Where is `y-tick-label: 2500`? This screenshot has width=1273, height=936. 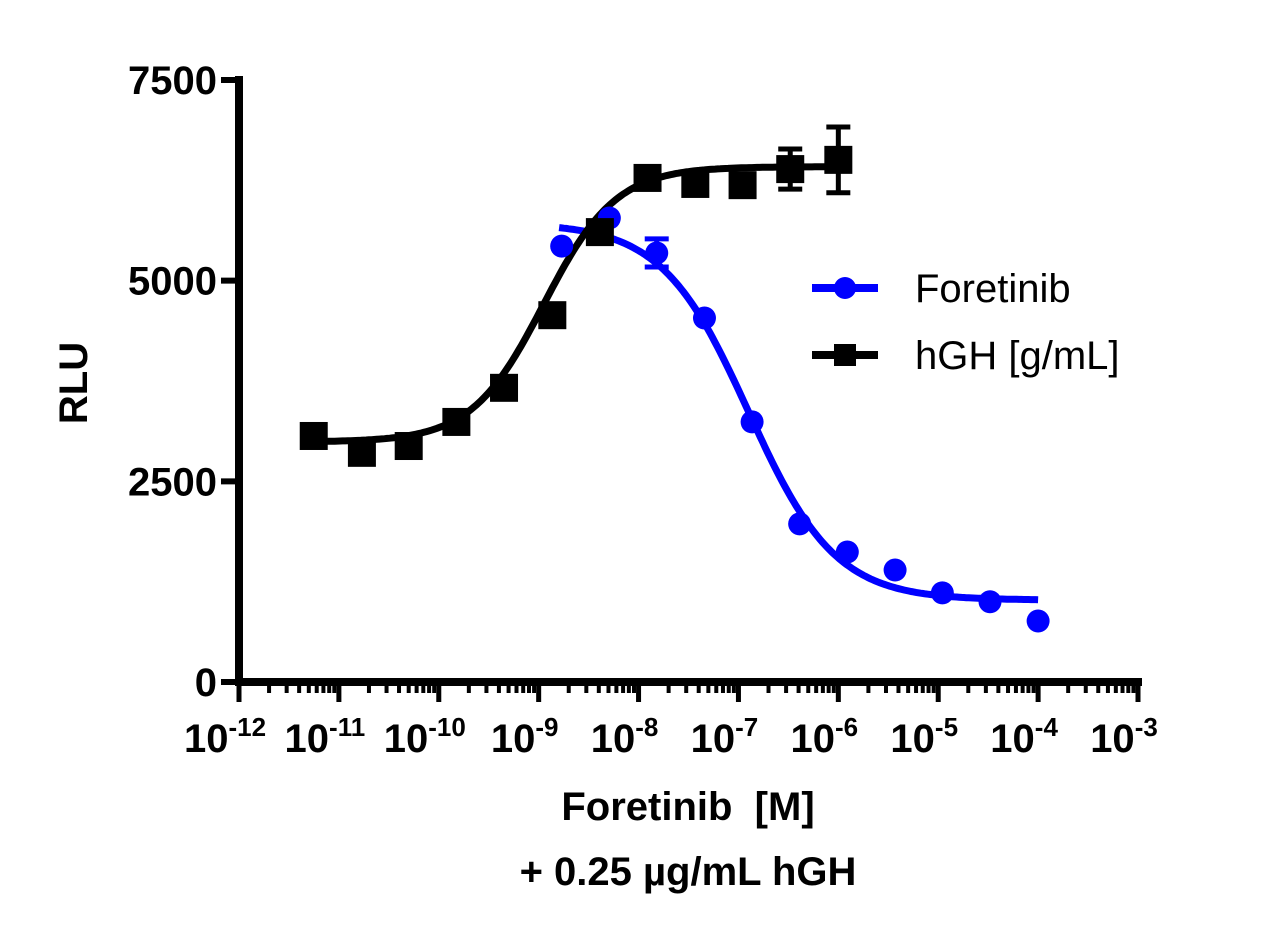 y-tick-label: 2500 is located at coordinates (172, 482).